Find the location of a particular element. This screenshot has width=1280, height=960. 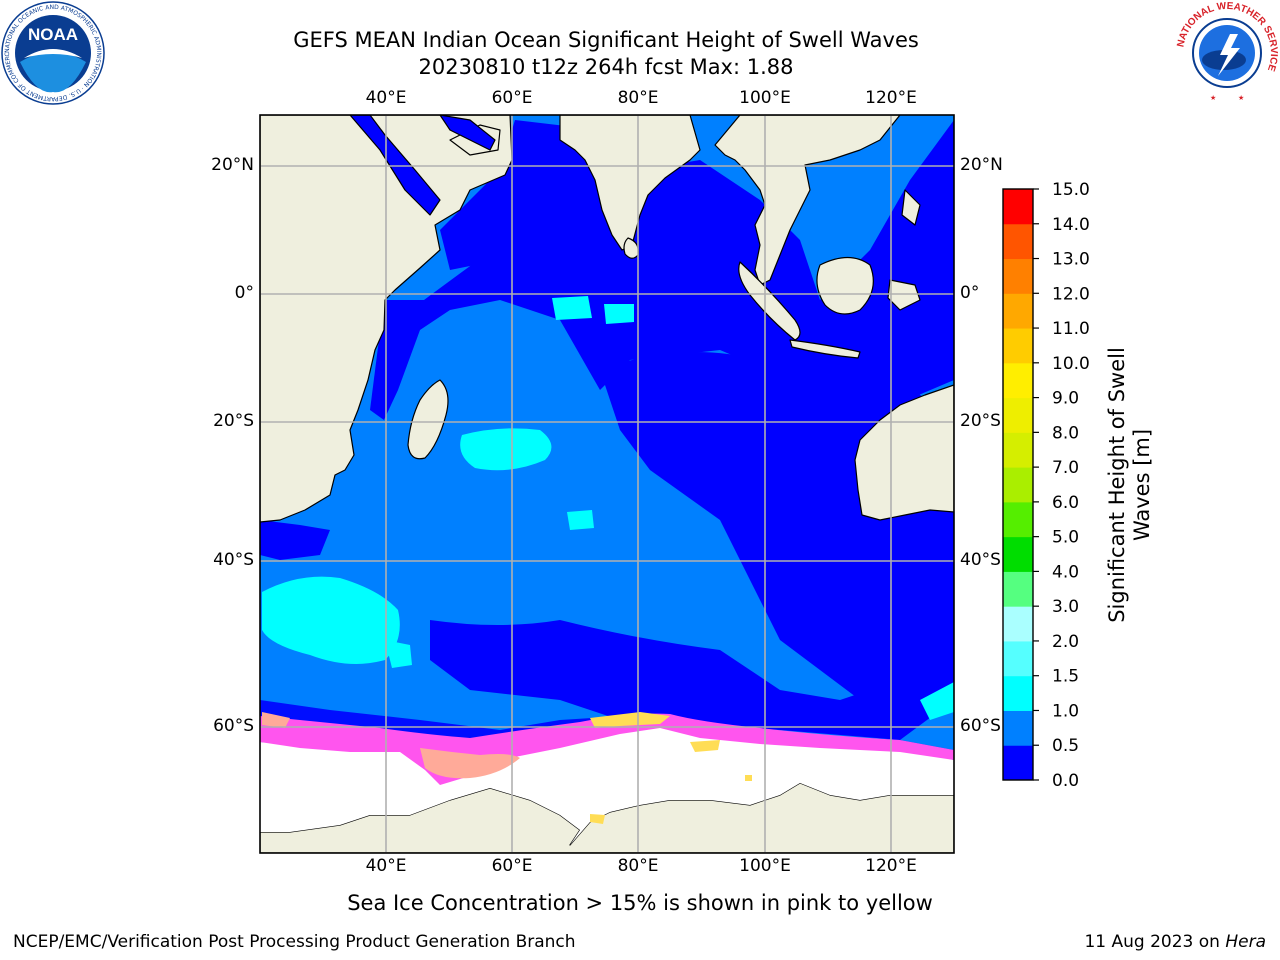

left-lat-label: 20°N is located at coordinates (232, 165).